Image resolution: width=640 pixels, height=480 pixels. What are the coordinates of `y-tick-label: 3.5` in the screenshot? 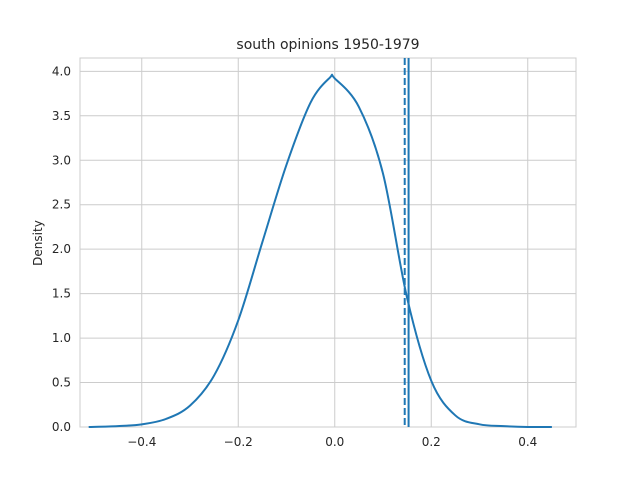 It's located at (61, 116).